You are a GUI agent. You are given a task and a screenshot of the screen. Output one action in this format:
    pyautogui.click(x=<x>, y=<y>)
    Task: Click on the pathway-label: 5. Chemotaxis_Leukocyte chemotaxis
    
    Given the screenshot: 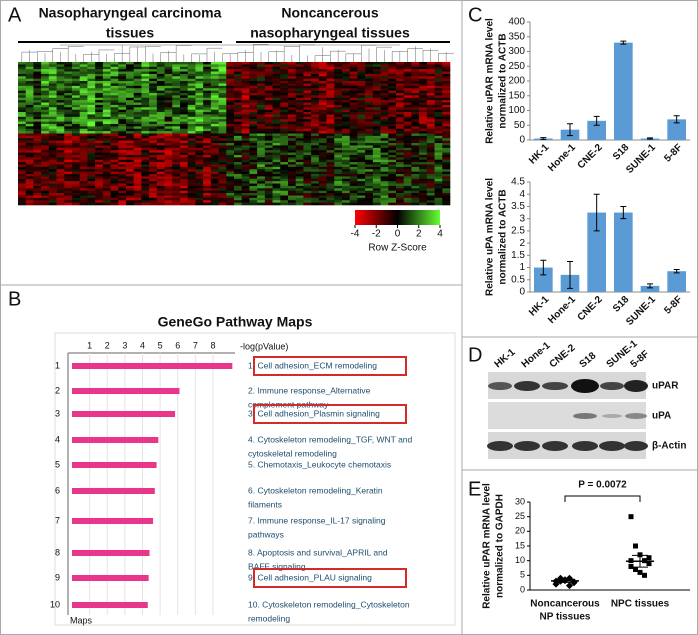 What is the action you would take?
    pyautogui.click(x=319, y=464)
    